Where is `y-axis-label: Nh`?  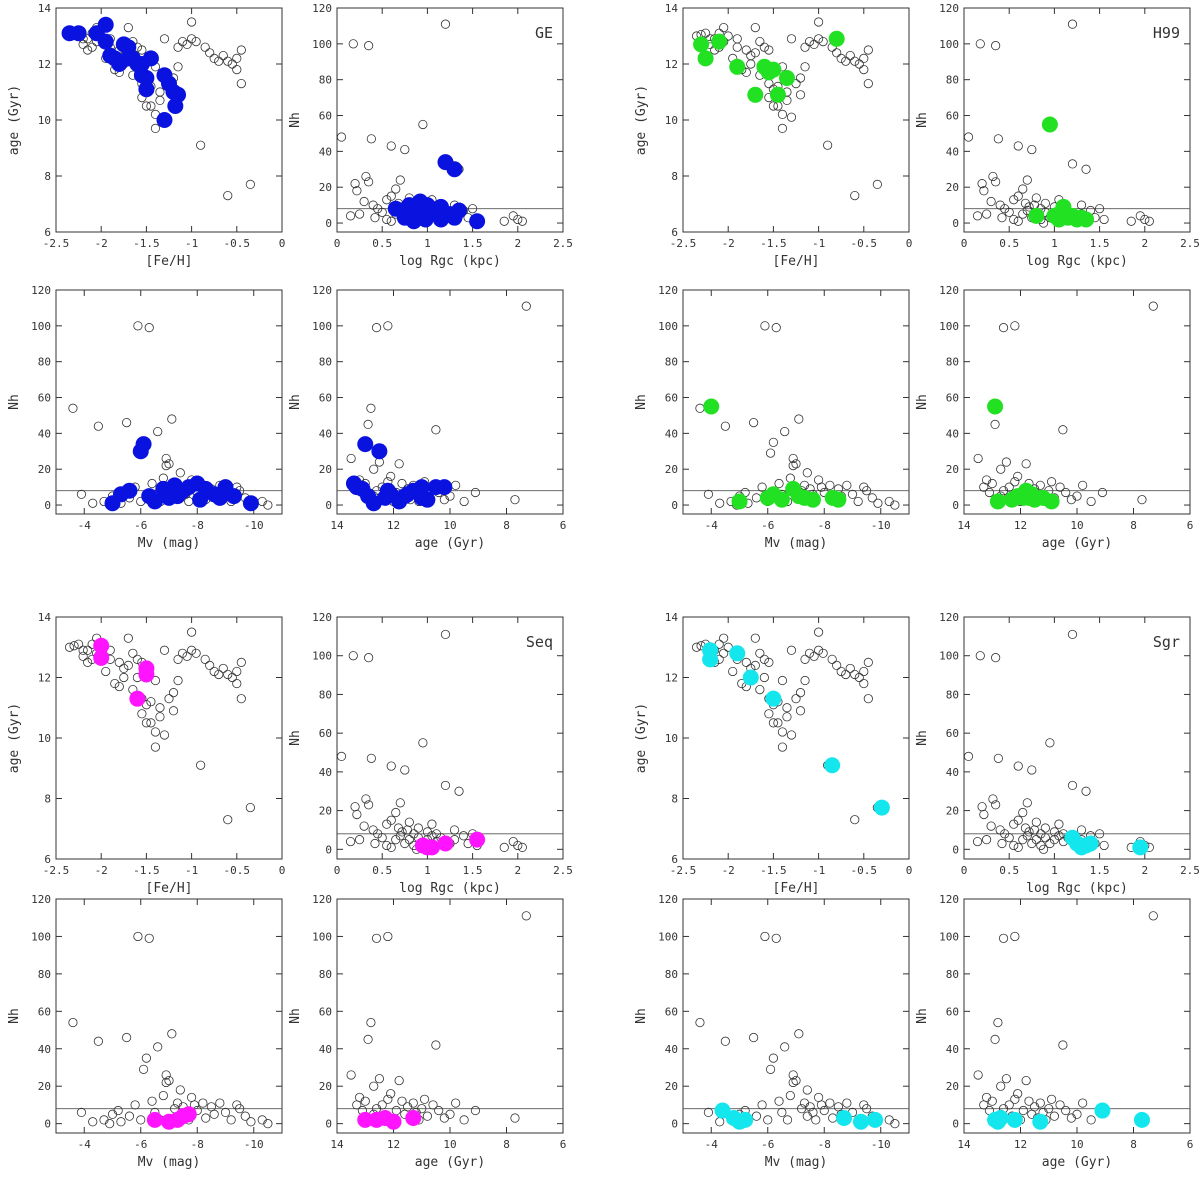
y-axis-label: Nh is located at coordinates (641, 402).